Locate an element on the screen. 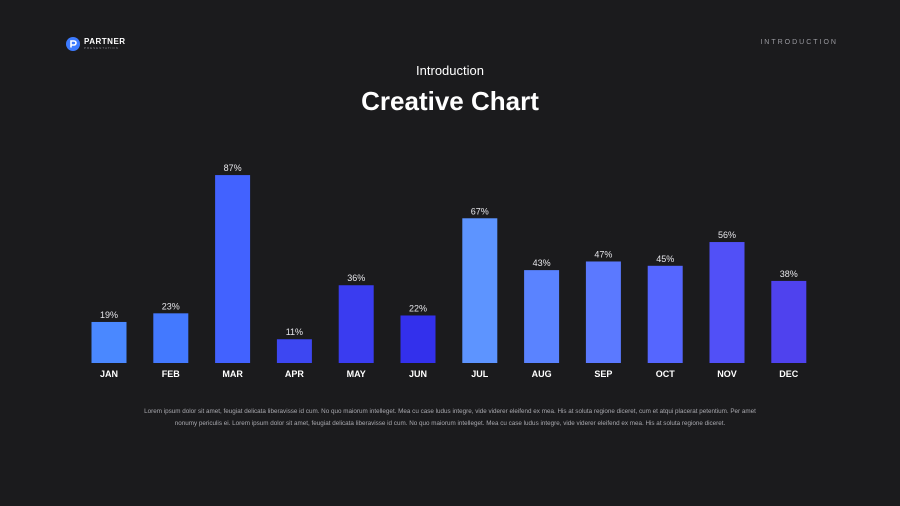 The height and width of the screenshot is (506, 900). bar-mar is located at coordinates (233, 269).